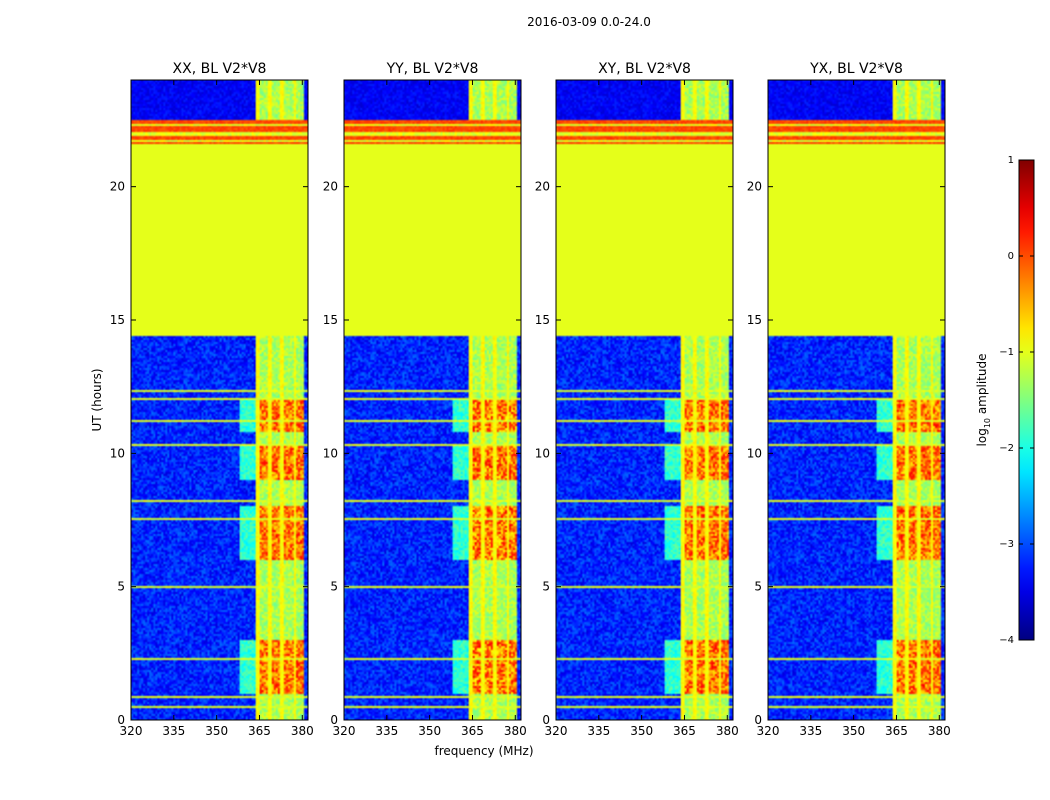 This screenshot has width=1050, height=800. Describe the element at coordinates (1006, 544) in the screenshot. I see `colorbar-tick-label: −3` at that location.